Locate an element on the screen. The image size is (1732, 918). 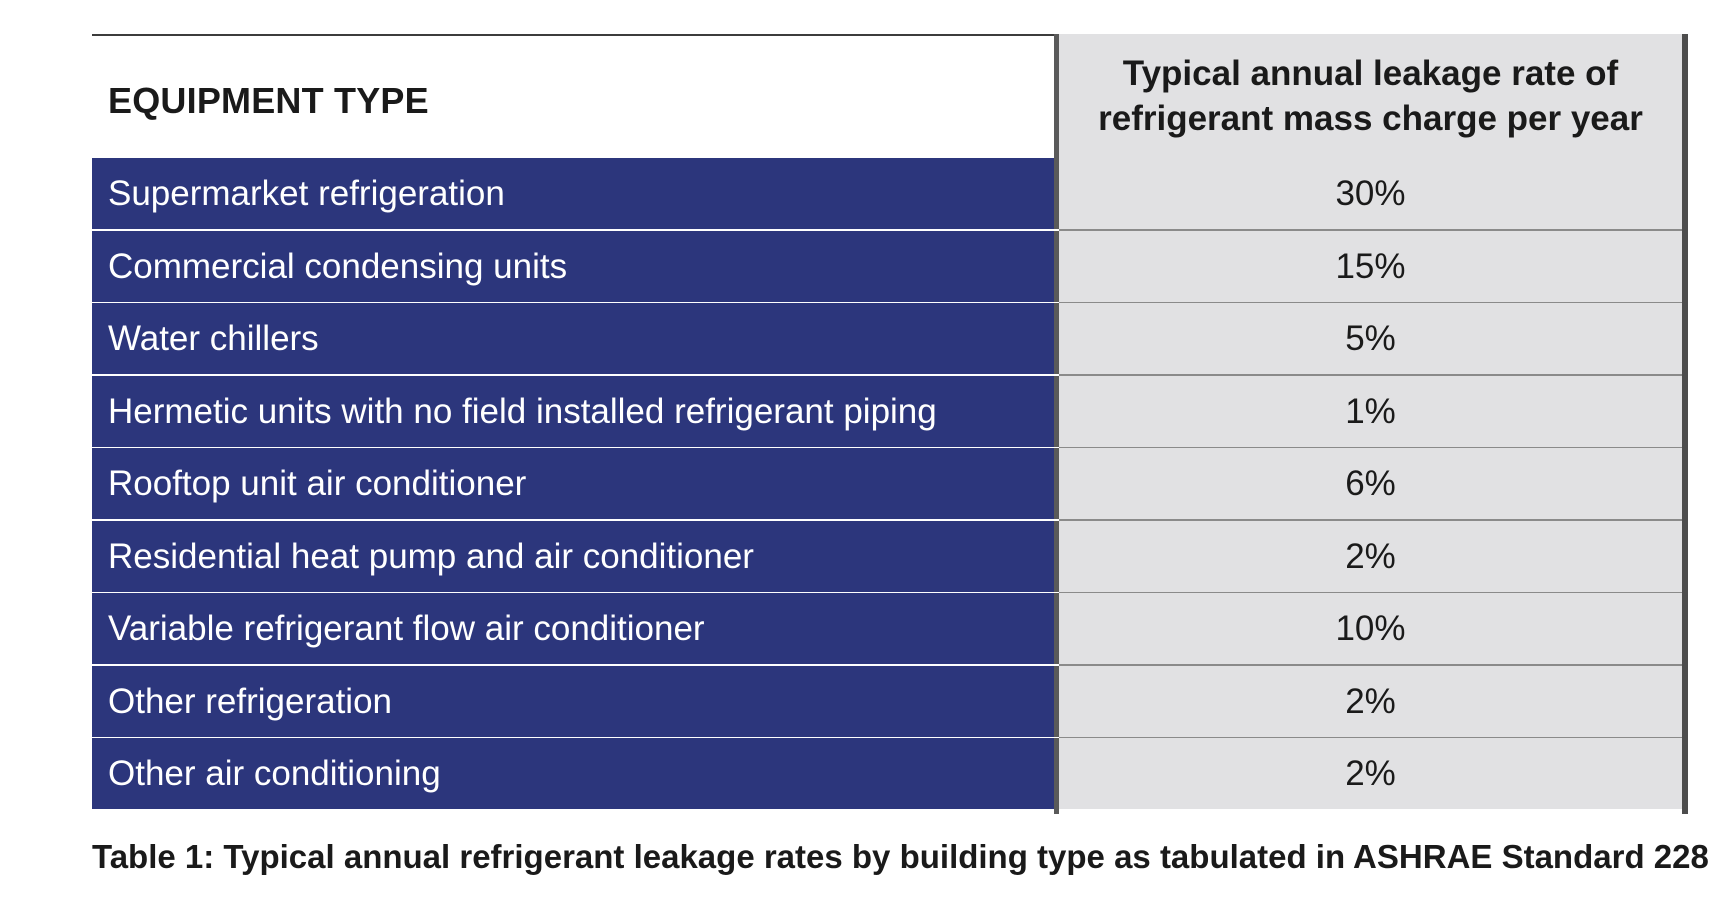
column-divider is located at coordinates (1056, 424).